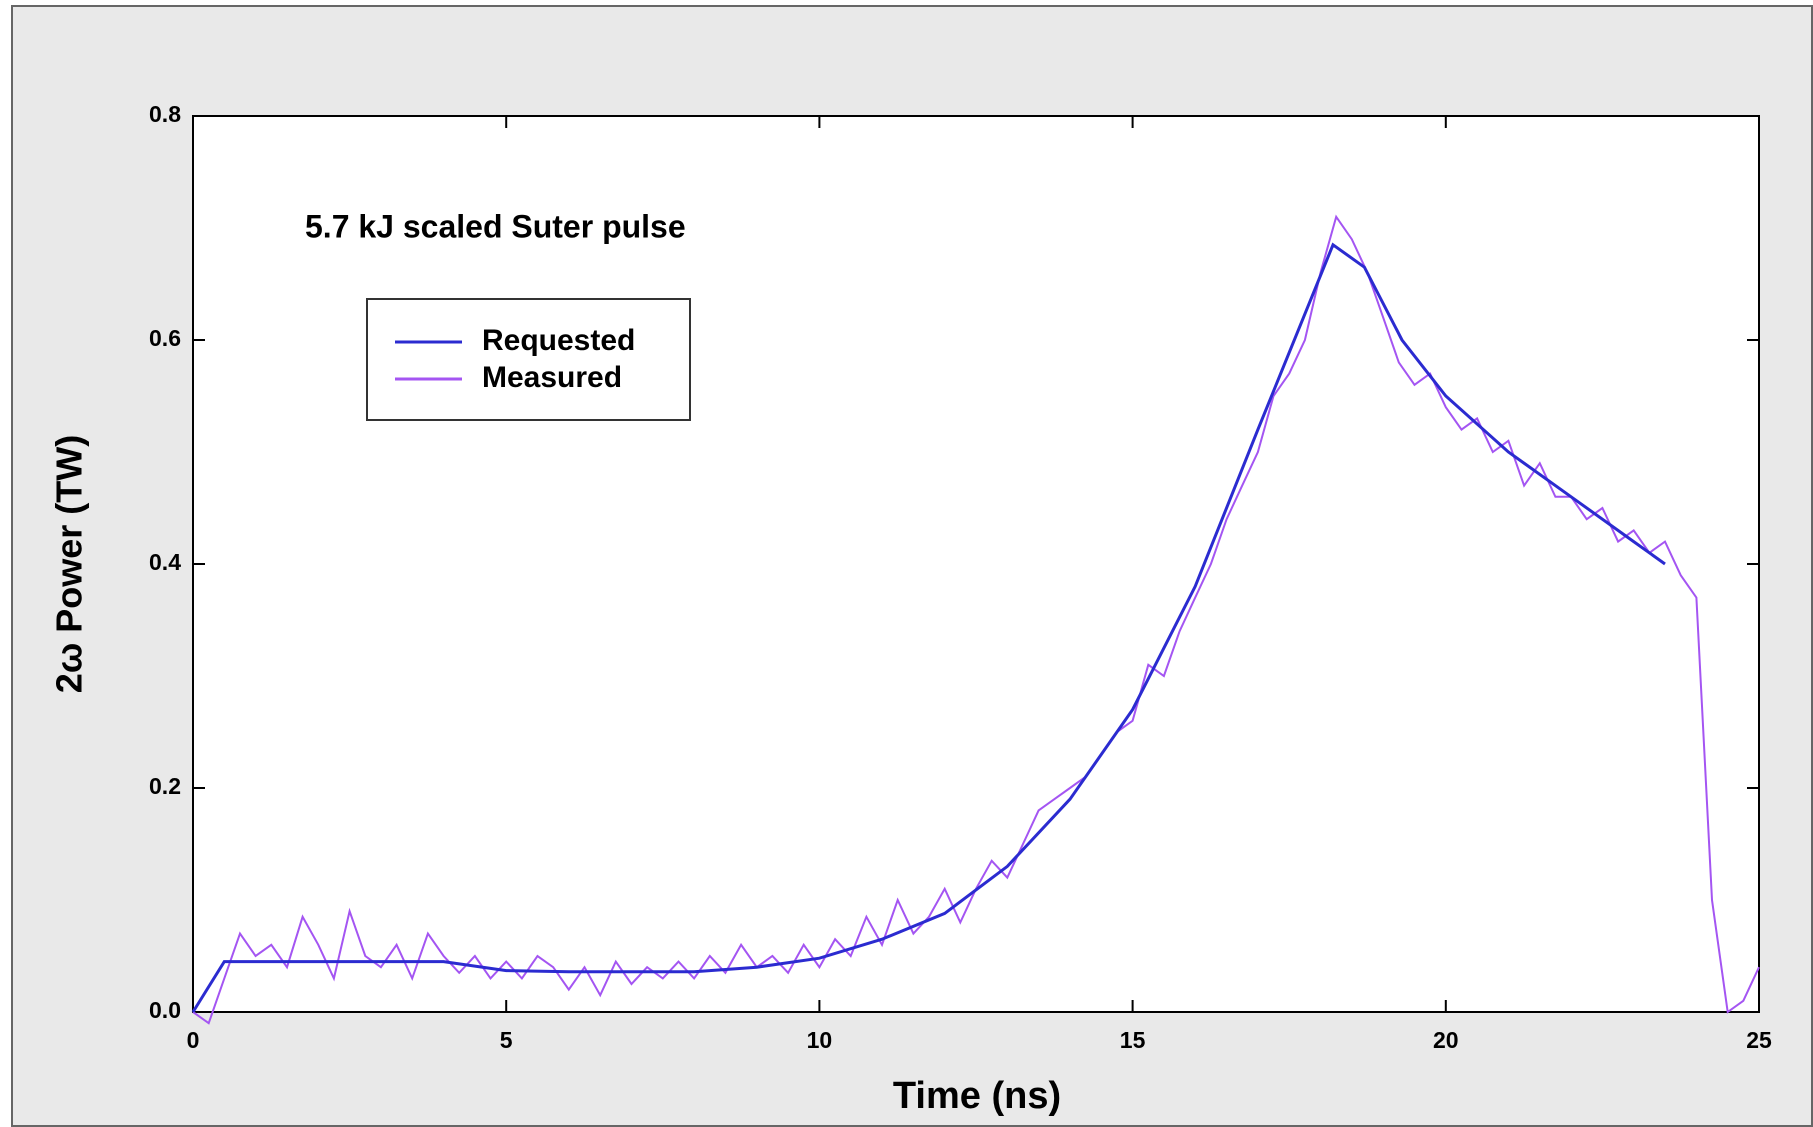  I want to click on y-tick-label: 0.8, so click(165, 114).